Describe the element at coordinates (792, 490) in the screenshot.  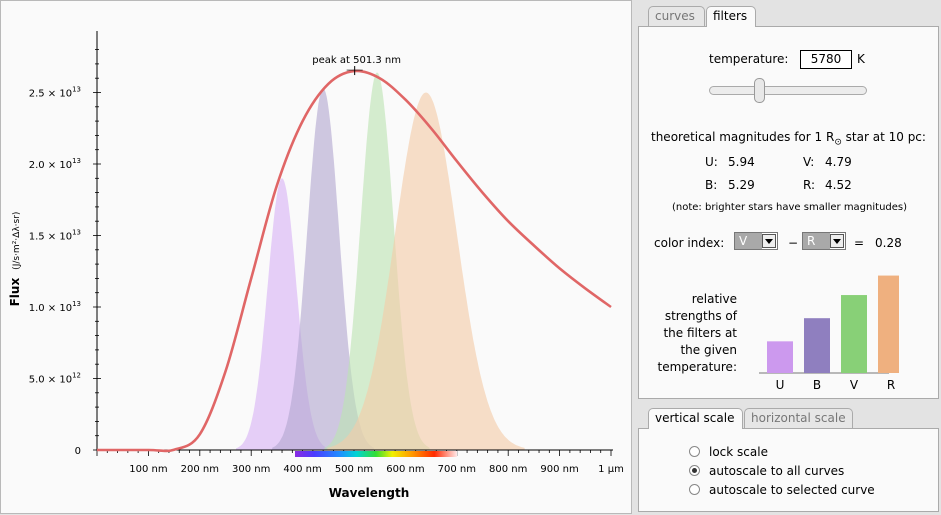
I see `autoscale-selected-label: autoscale to selected curve` at that location.